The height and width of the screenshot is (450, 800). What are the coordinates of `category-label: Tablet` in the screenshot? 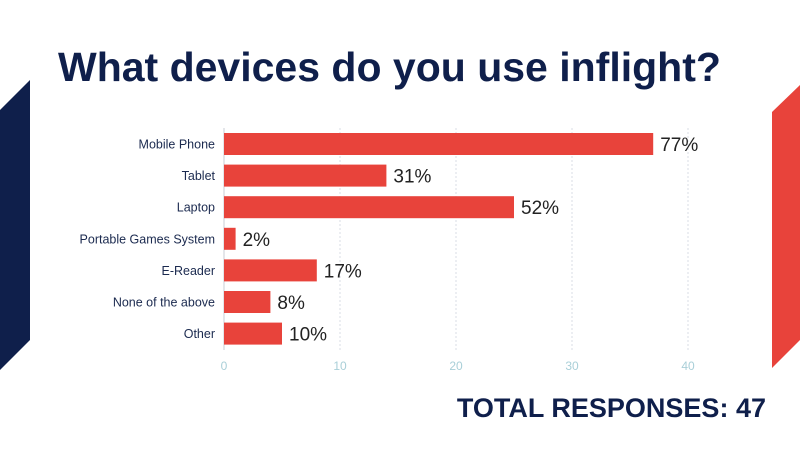 It's located at (199, 176).